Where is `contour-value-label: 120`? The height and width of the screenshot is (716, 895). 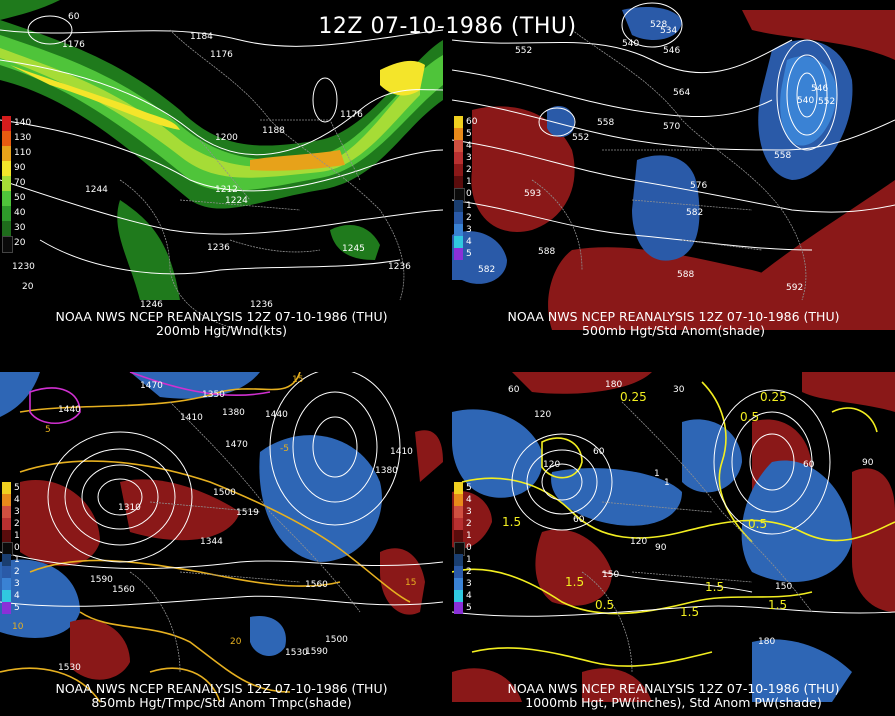 contour-value-label: 120 is located at coordinates (543, 415).